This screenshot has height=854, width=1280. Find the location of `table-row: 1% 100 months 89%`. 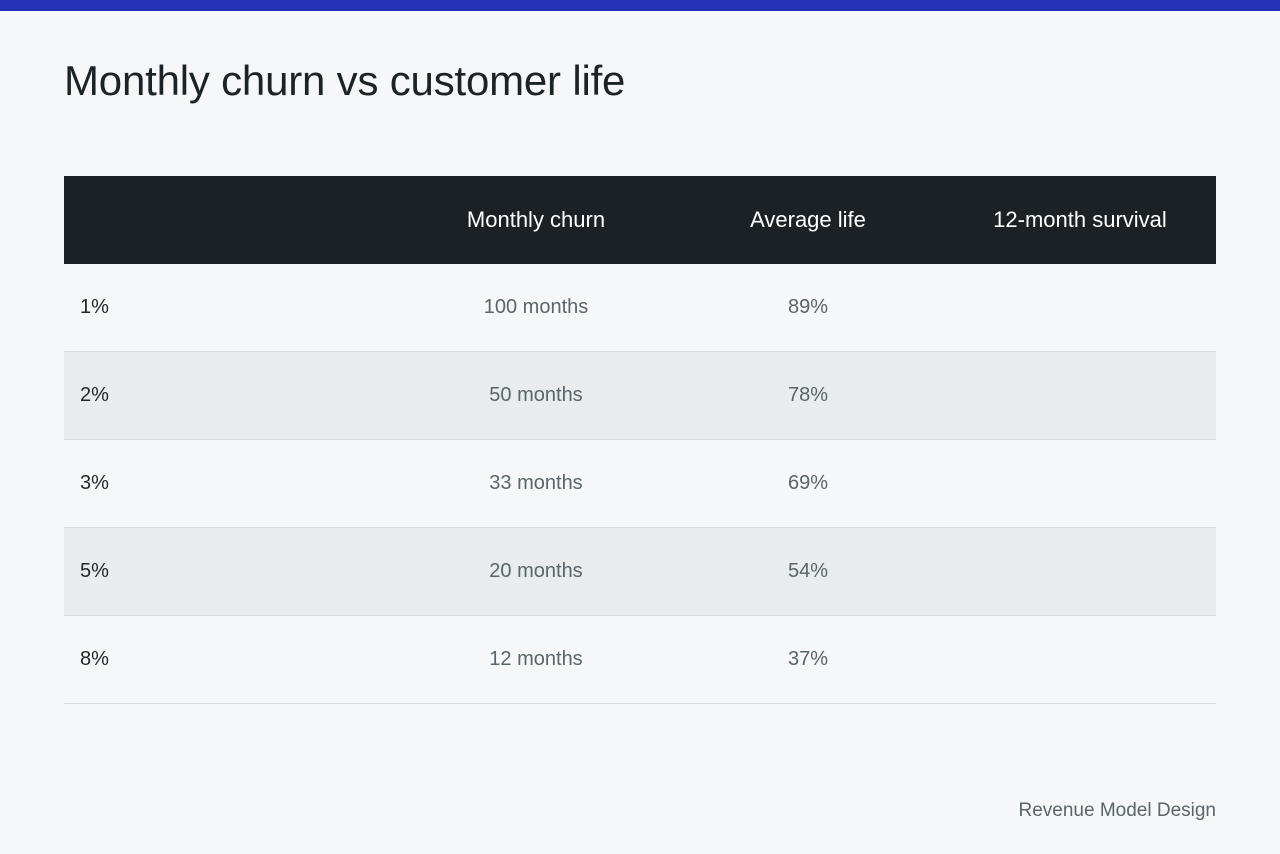

table-row: 1% 100 months 89% is located at coordinates (640, 308).